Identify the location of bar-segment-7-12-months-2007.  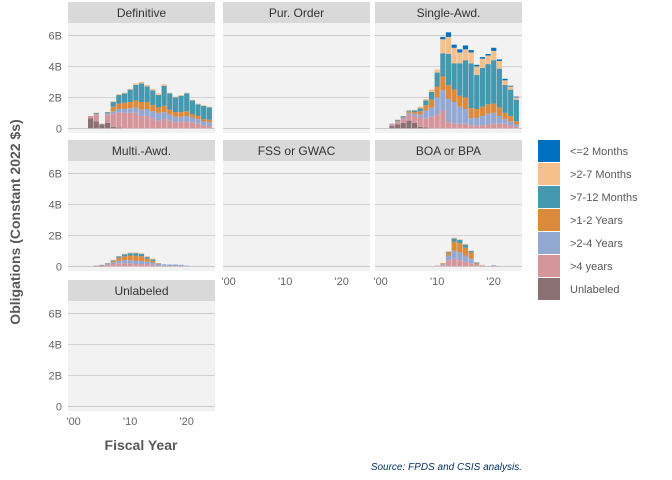
(420, 110).